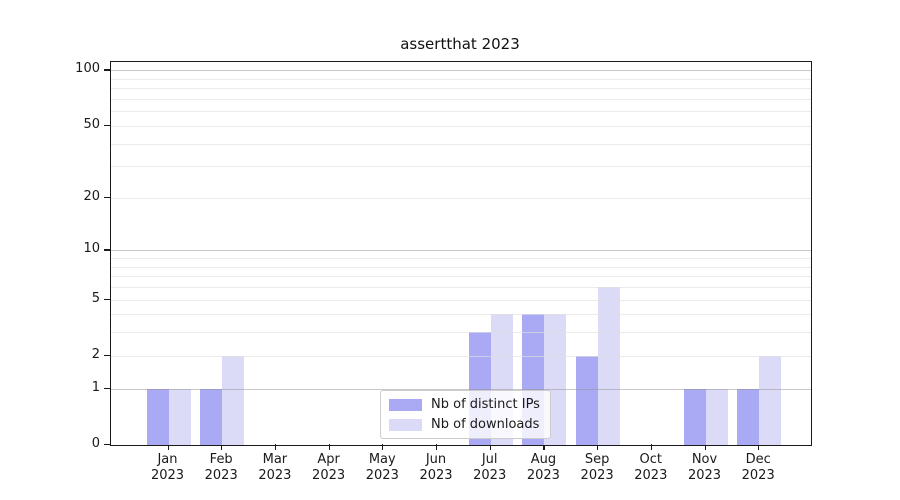  Describe the element at coordinates (759, 447) in the screenshot. I see `x-tick-dec` at that location.